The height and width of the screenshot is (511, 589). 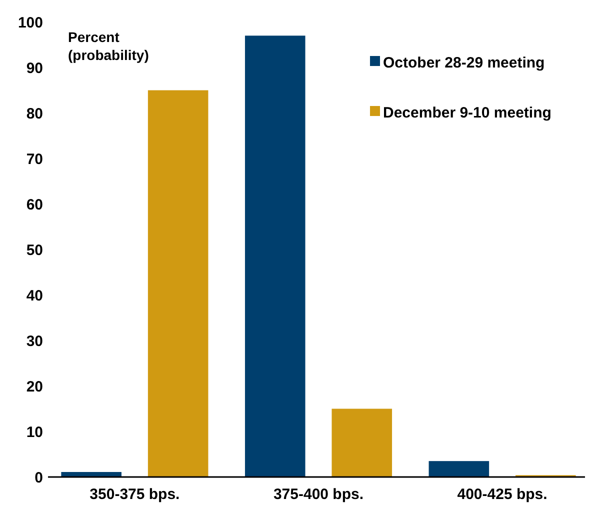 What do you see at coordinates (34, 295) in the screenshot?
I see `y-tick-label: 40` at bounding box center [34, 295].